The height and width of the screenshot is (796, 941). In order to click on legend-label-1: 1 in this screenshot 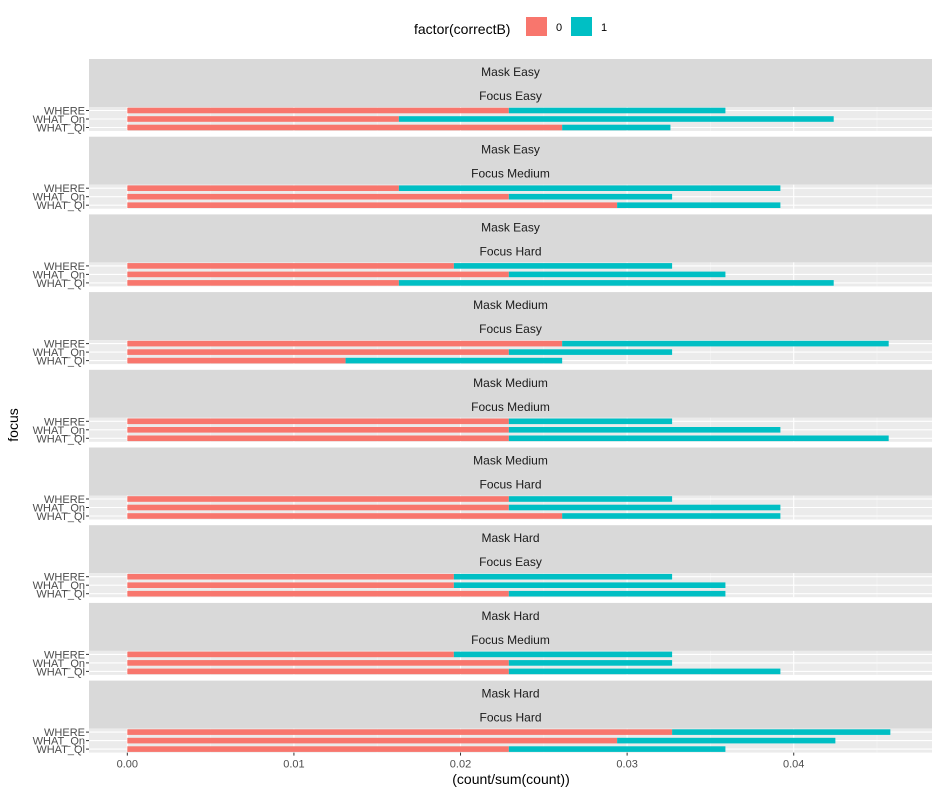, I will do `click(604, 28)`.